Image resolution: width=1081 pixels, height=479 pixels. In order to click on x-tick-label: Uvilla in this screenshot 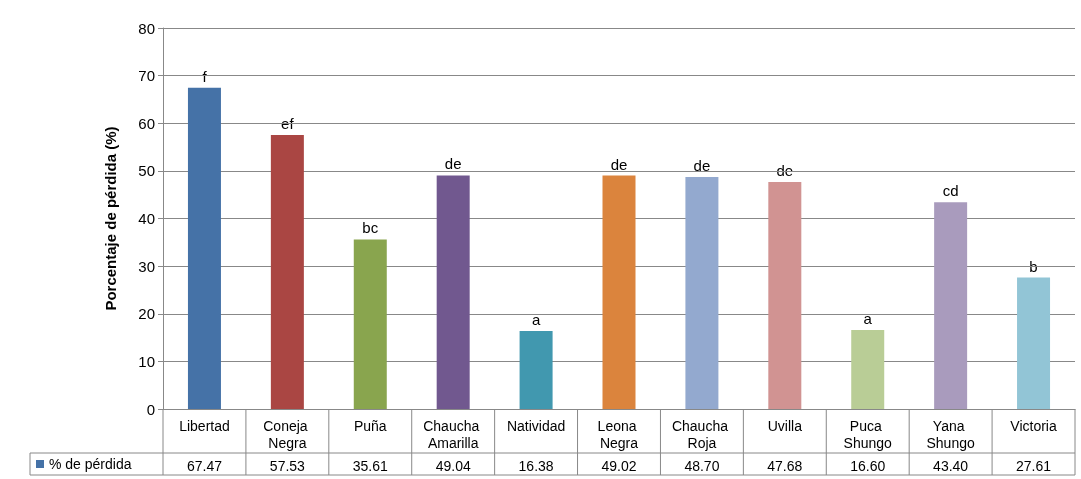, I will do `click(785, 425)`.